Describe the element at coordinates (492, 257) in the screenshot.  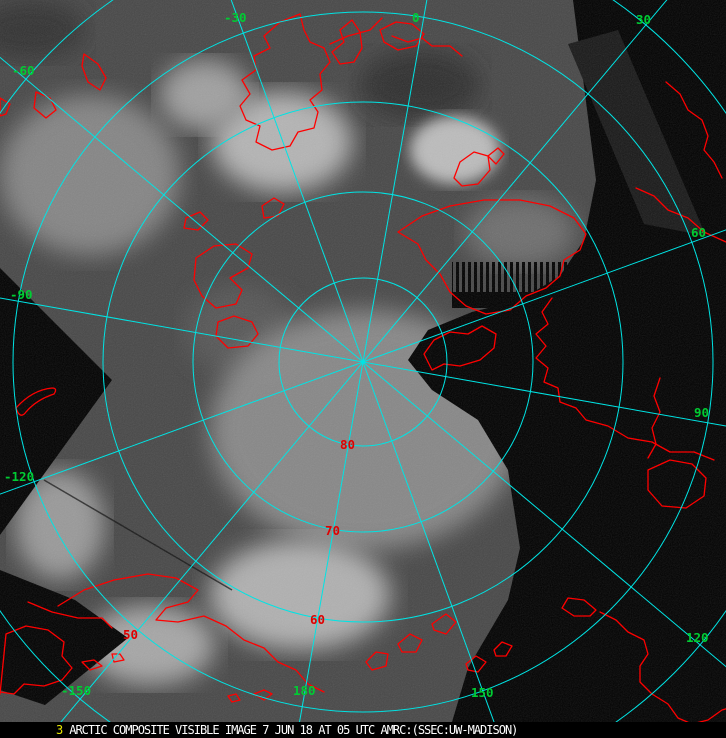
I see `coastline-greenland` at that location.